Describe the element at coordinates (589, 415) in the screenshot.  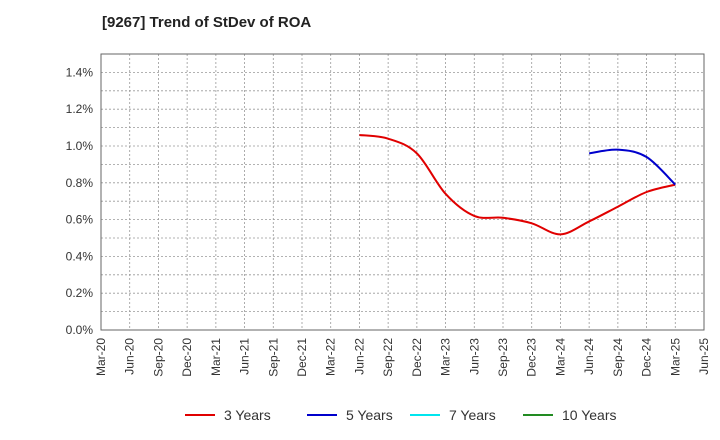
I see `legend-label: 10 Years` at that location.